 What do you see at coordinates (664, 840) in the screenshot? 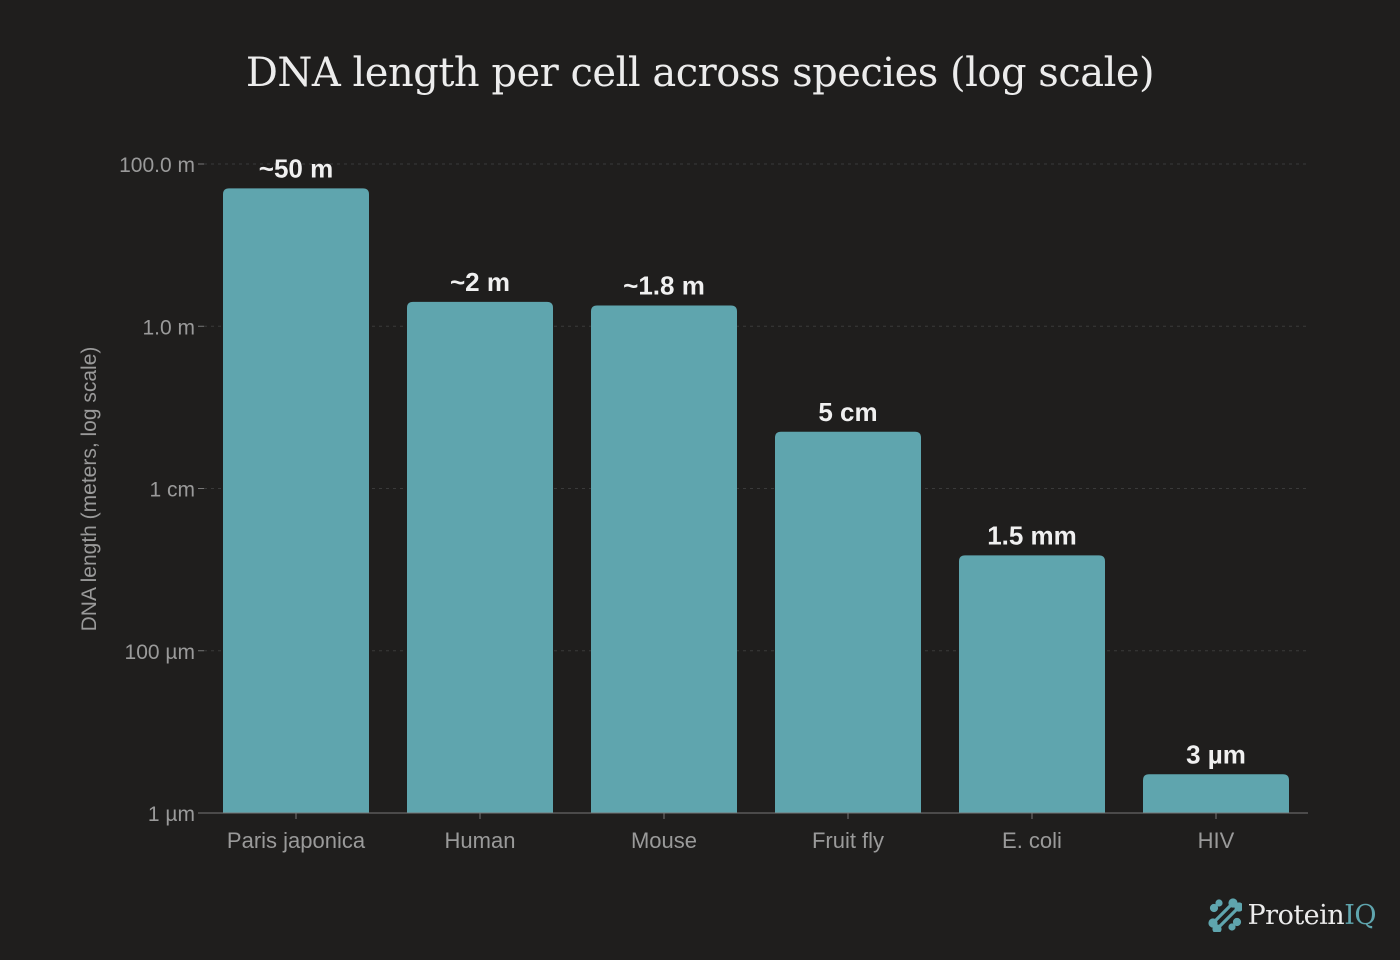
I see `x-tick-label: Mouse` at bounding box center [664, 840].